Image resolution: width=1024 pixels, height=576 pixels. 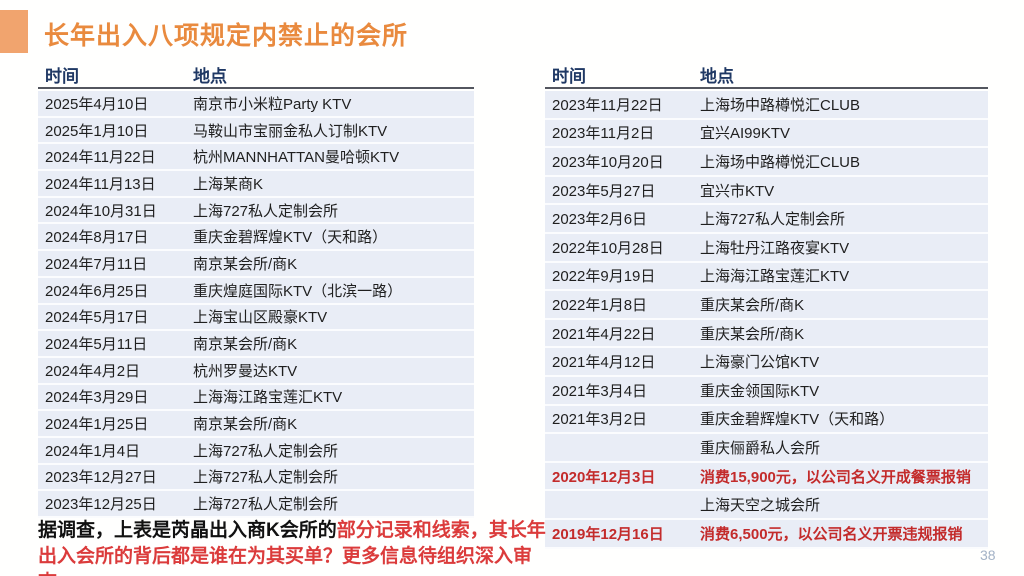 I want to click on cell-time: 2024年11月22日, so click(x=100, y=158).